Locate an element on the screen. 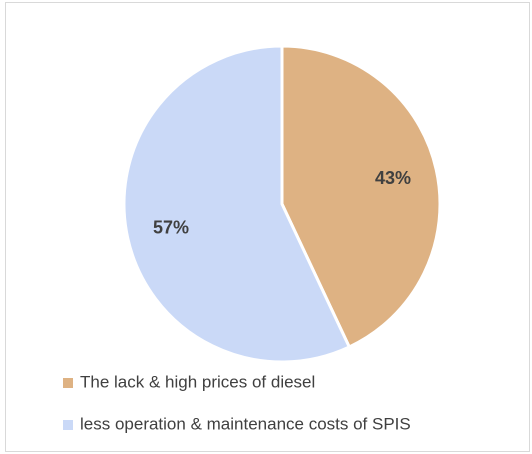 The image size is (532, 454). data-label: 57% is located at coordinates (171, 228).